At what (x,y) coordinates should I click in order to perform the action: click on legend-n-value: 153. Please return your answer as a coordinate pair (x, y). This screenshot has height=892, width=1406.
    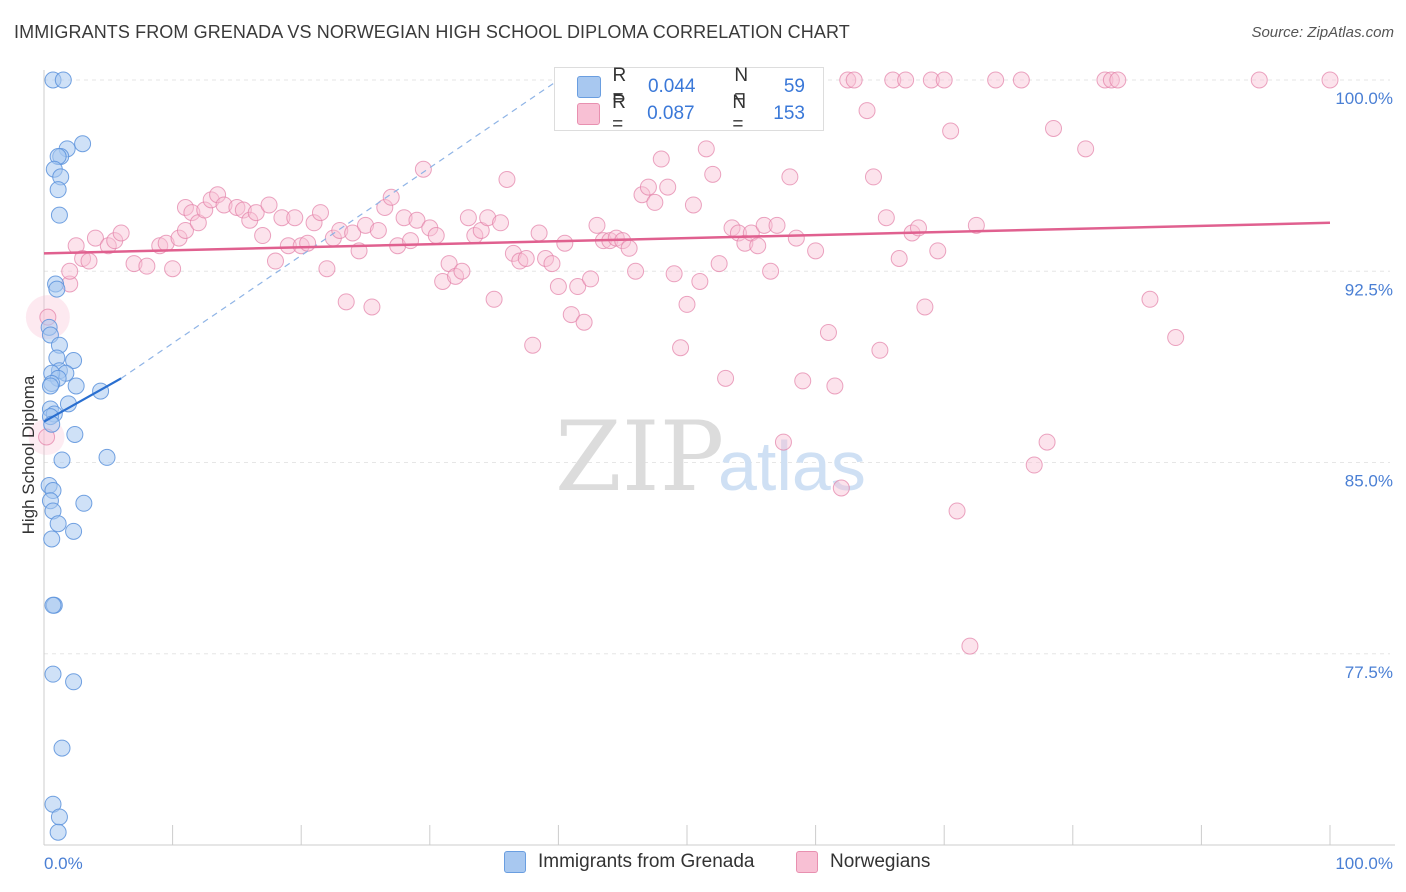
    Looking at the image, I should click on (789, 113).